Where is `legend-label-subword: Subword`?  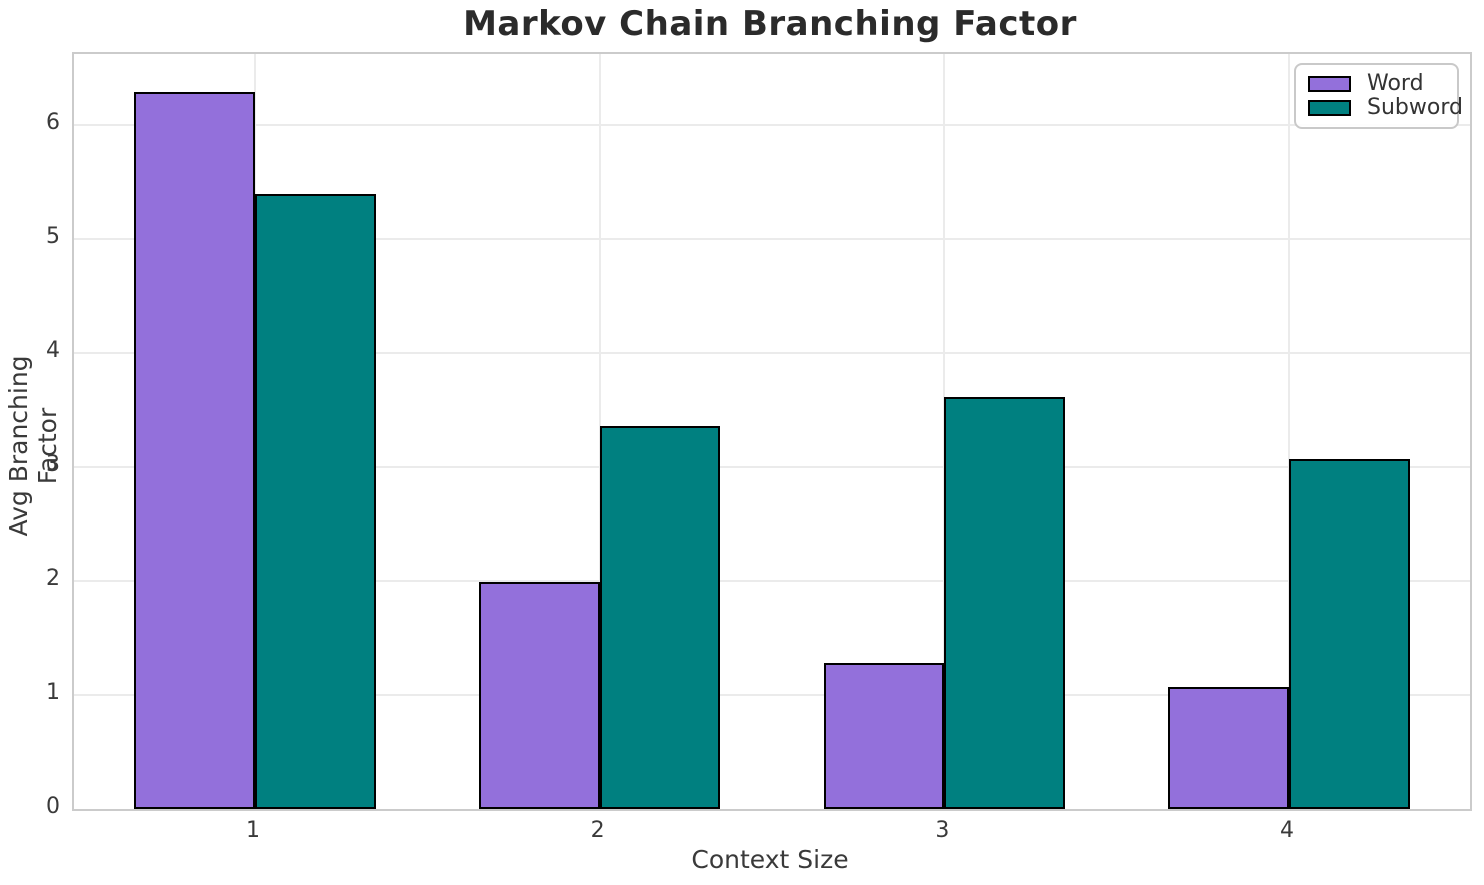
legend-label-subword: Subword is located at coordinates (1415, 107).